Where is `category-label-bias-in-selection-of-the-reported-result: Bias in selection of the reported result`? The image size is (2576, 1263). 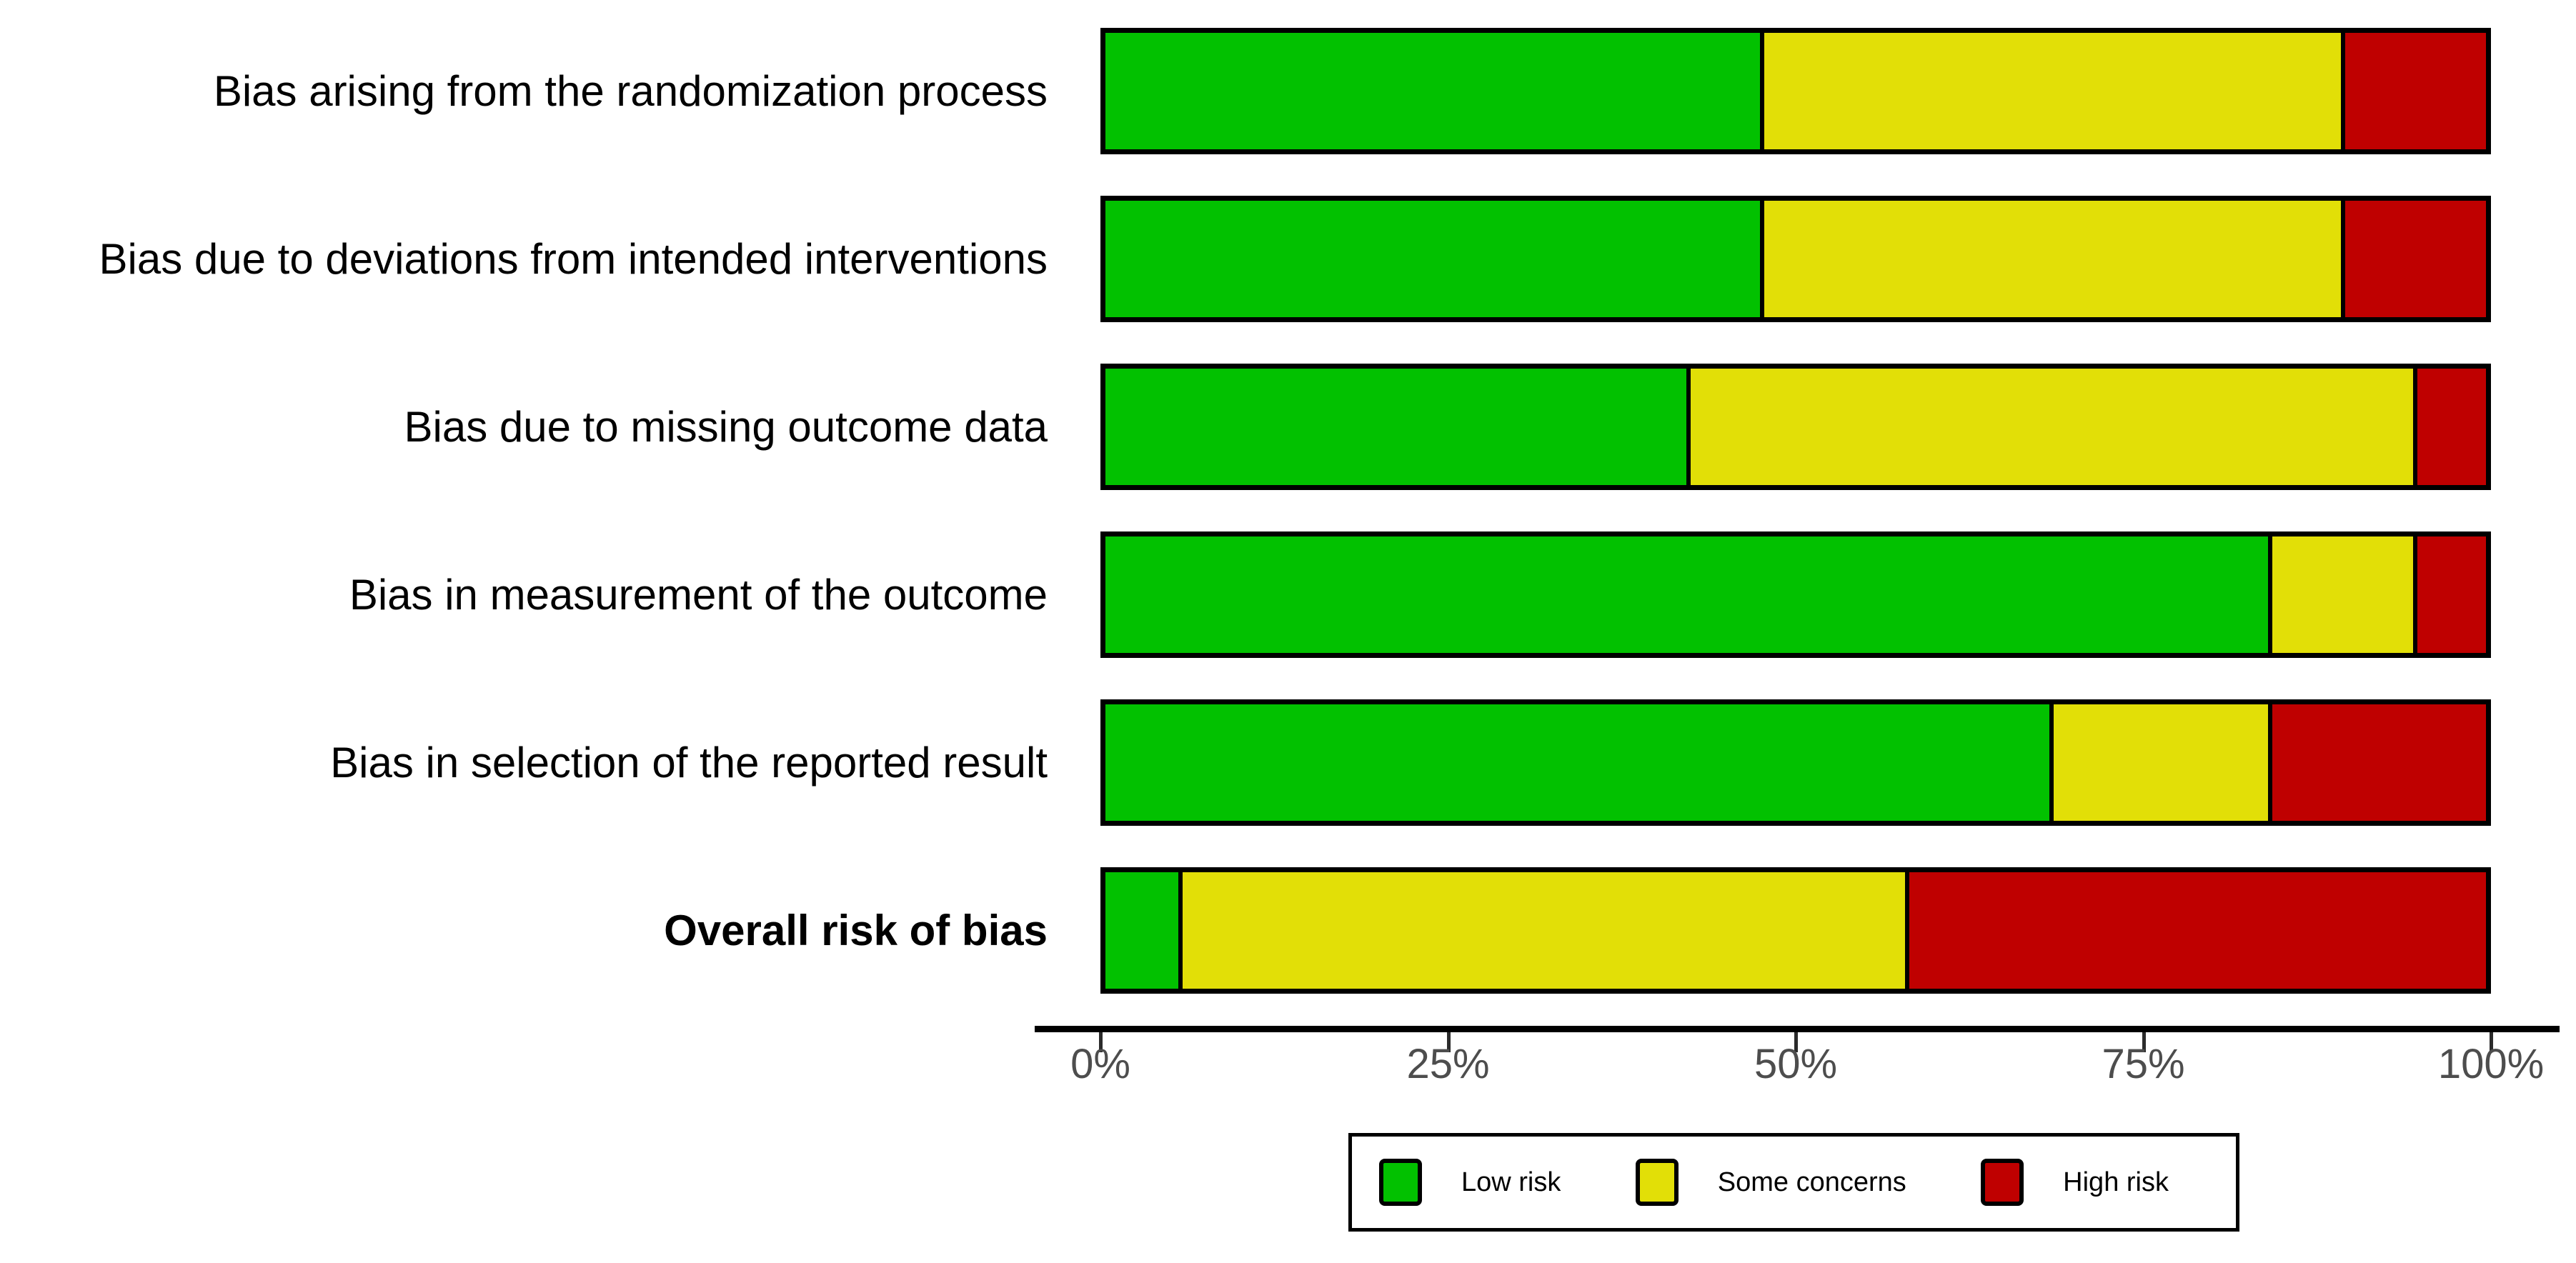
category-label-bias-in-selection-of-the-reported-result: Bias in selection of the reported result is located at coordinates (689, 763).